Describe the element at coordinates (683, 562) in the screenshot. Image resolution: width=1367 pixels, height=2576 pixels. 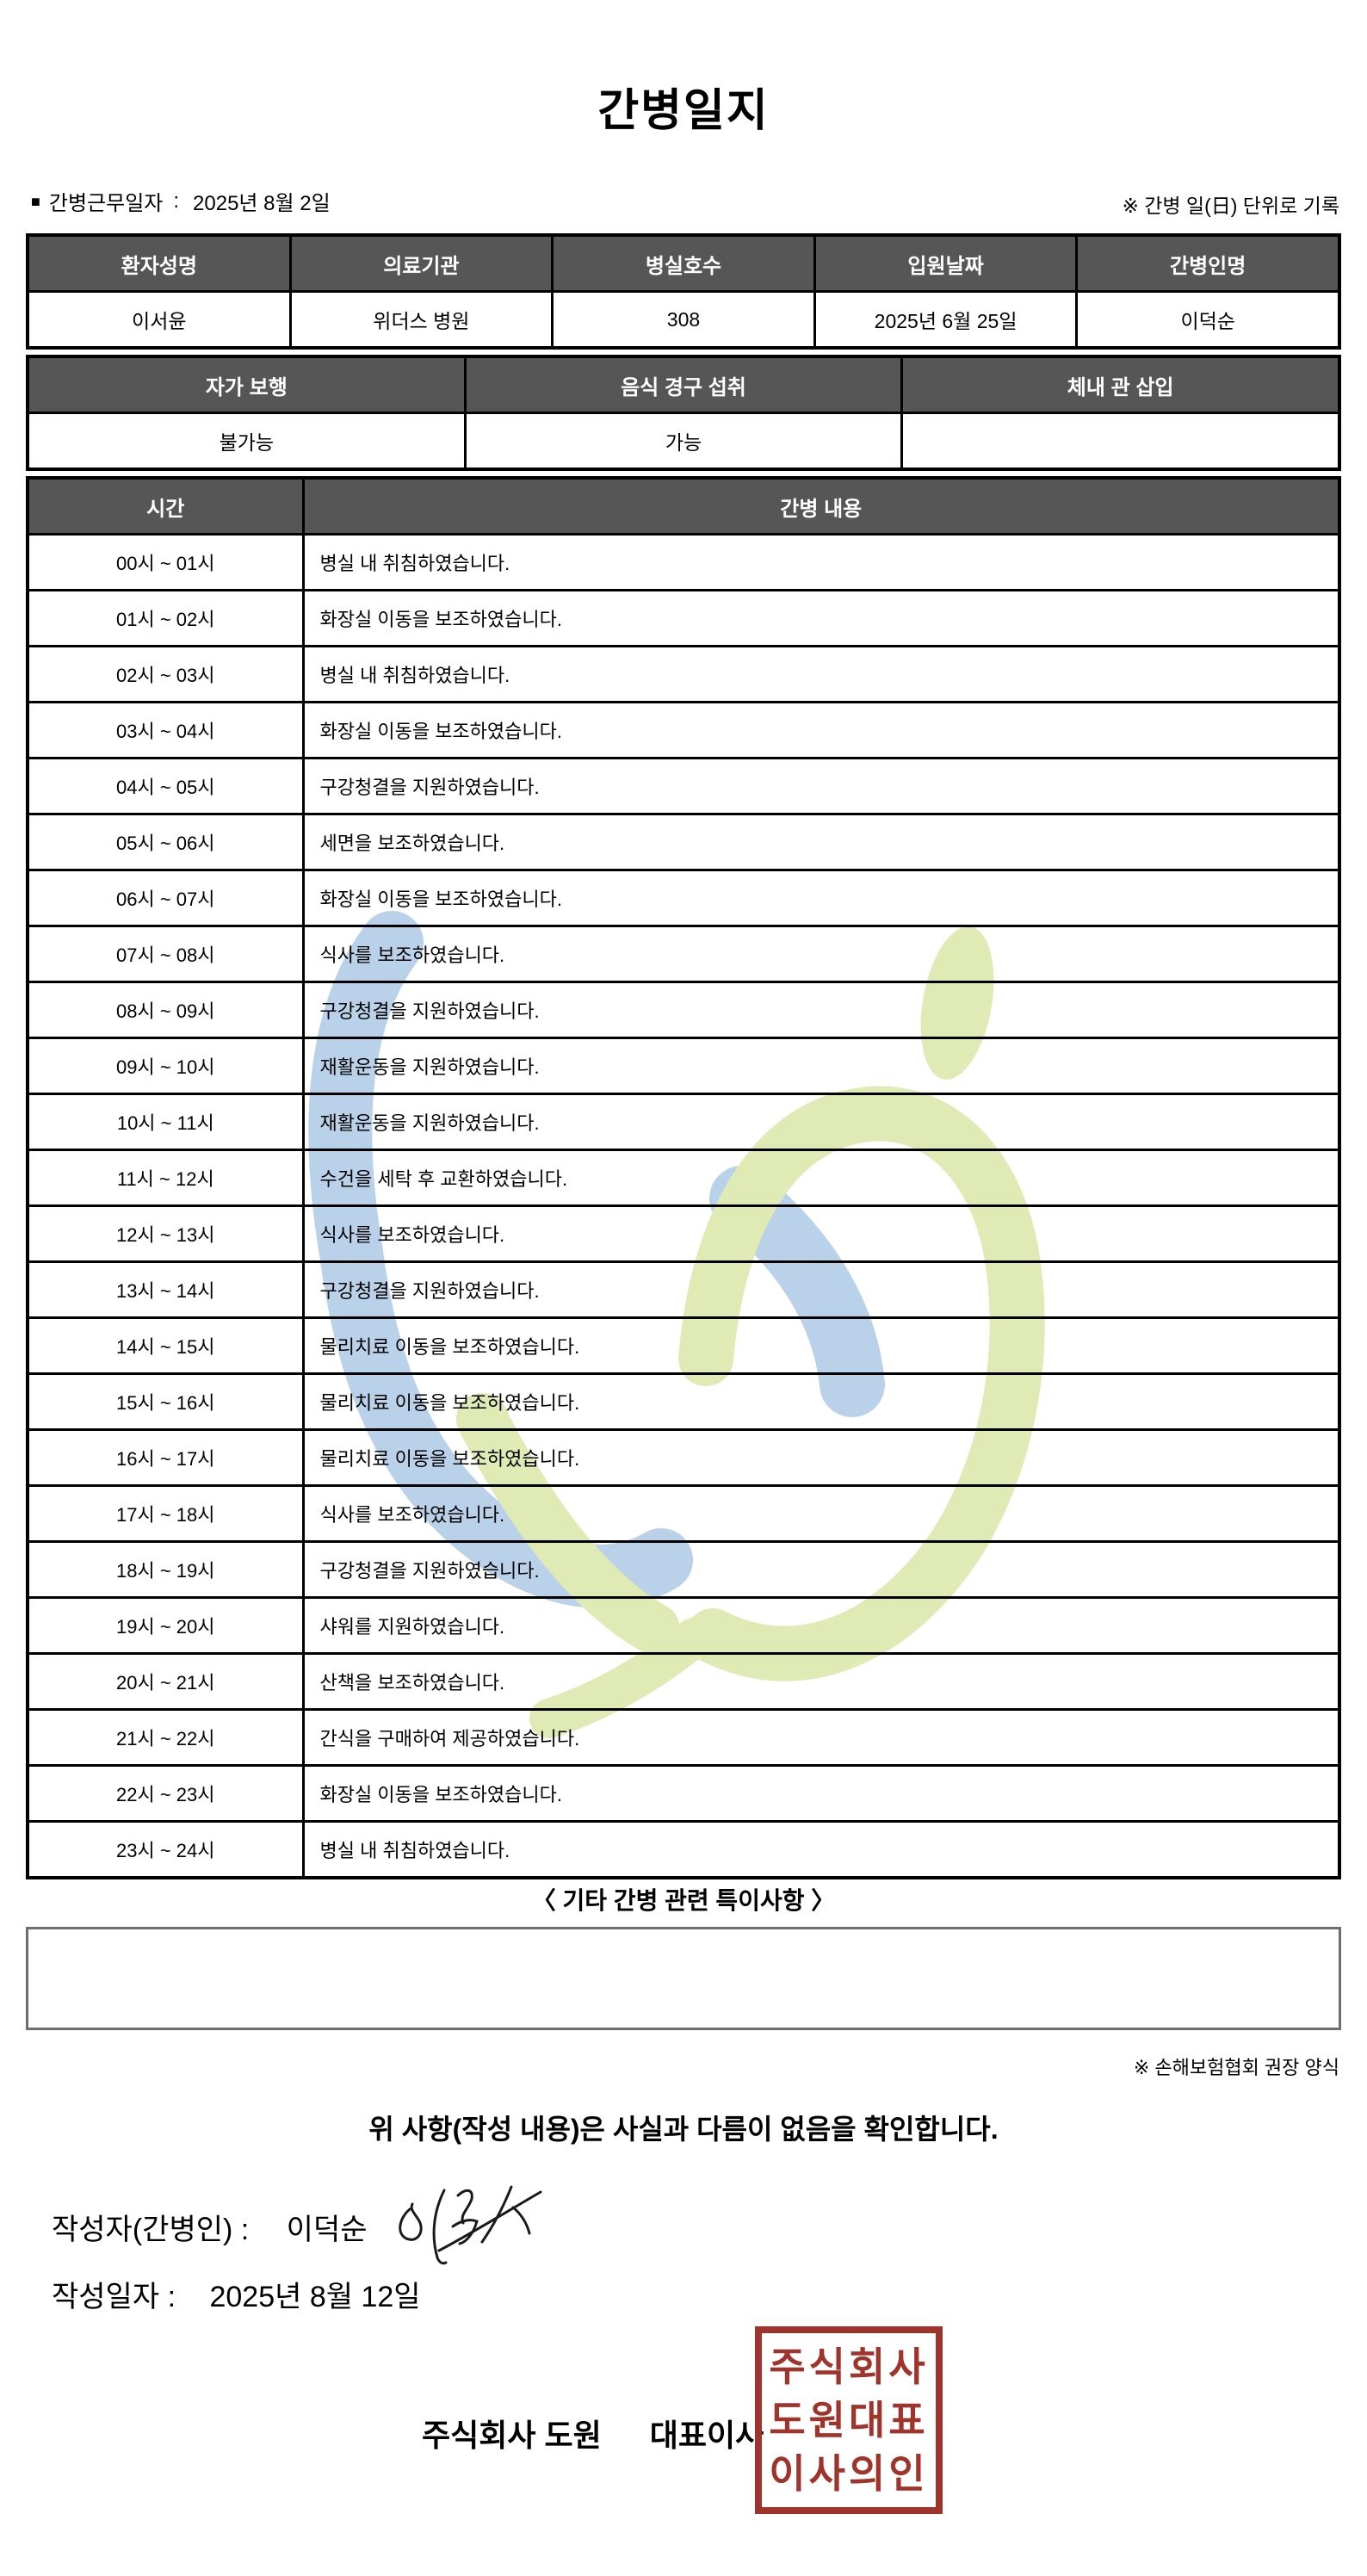
I see `care-log-row: 00시 ~ 01시 병실 내 취침하였습니다.` at that location.